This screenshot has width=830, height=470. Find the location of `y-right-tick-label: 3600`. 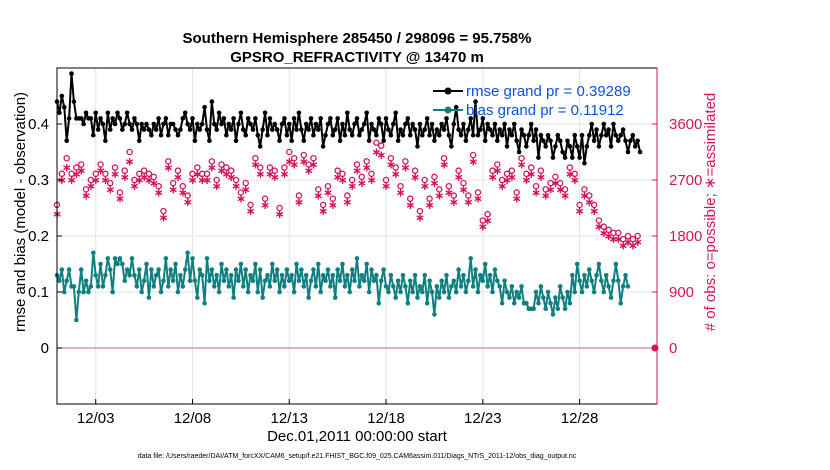

y-right-tick-label: 3600 is located at coordinates (685, 124).